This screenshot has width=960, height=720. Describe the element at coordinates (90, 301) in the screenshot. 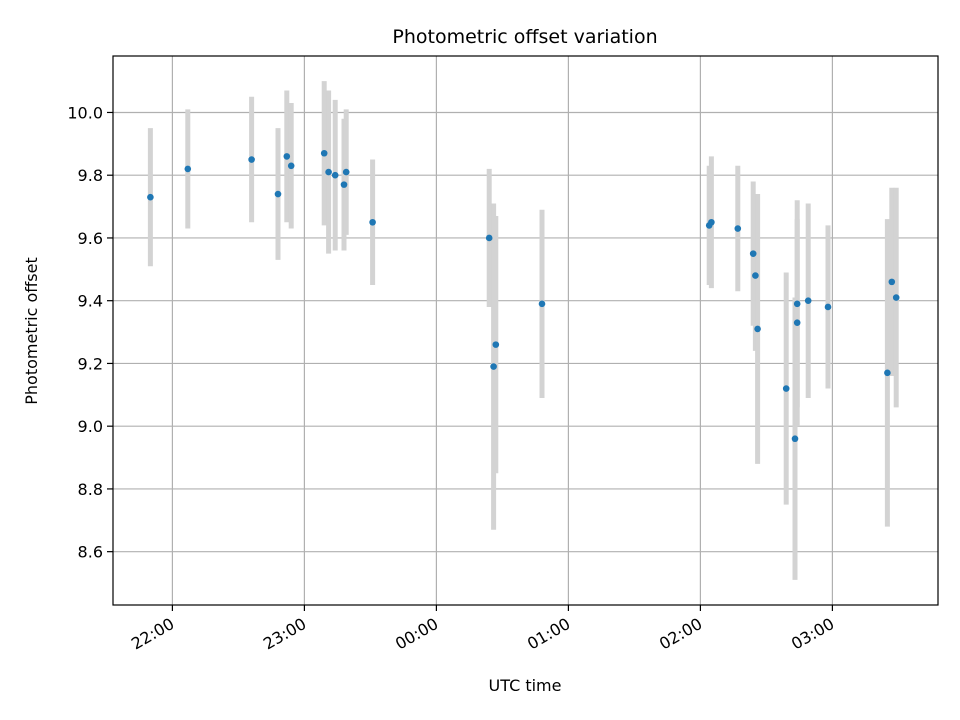

I see `y-tick-label: 9.4` at that location.